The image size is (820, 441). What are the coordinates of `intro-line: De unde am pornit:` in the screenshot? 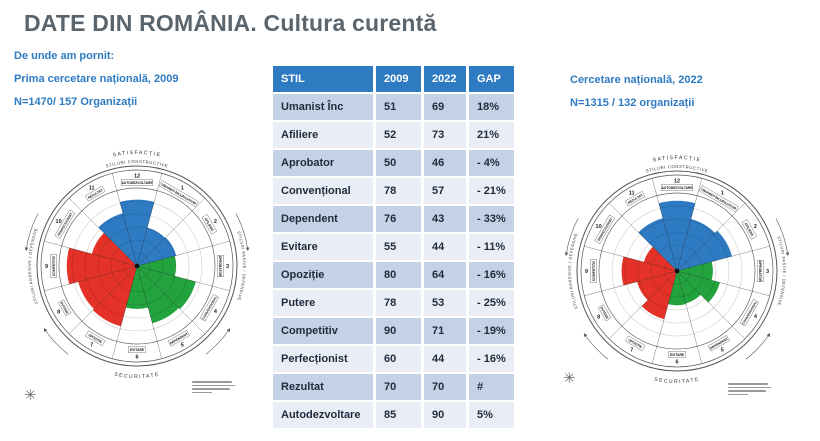 It's located at (64, 56).